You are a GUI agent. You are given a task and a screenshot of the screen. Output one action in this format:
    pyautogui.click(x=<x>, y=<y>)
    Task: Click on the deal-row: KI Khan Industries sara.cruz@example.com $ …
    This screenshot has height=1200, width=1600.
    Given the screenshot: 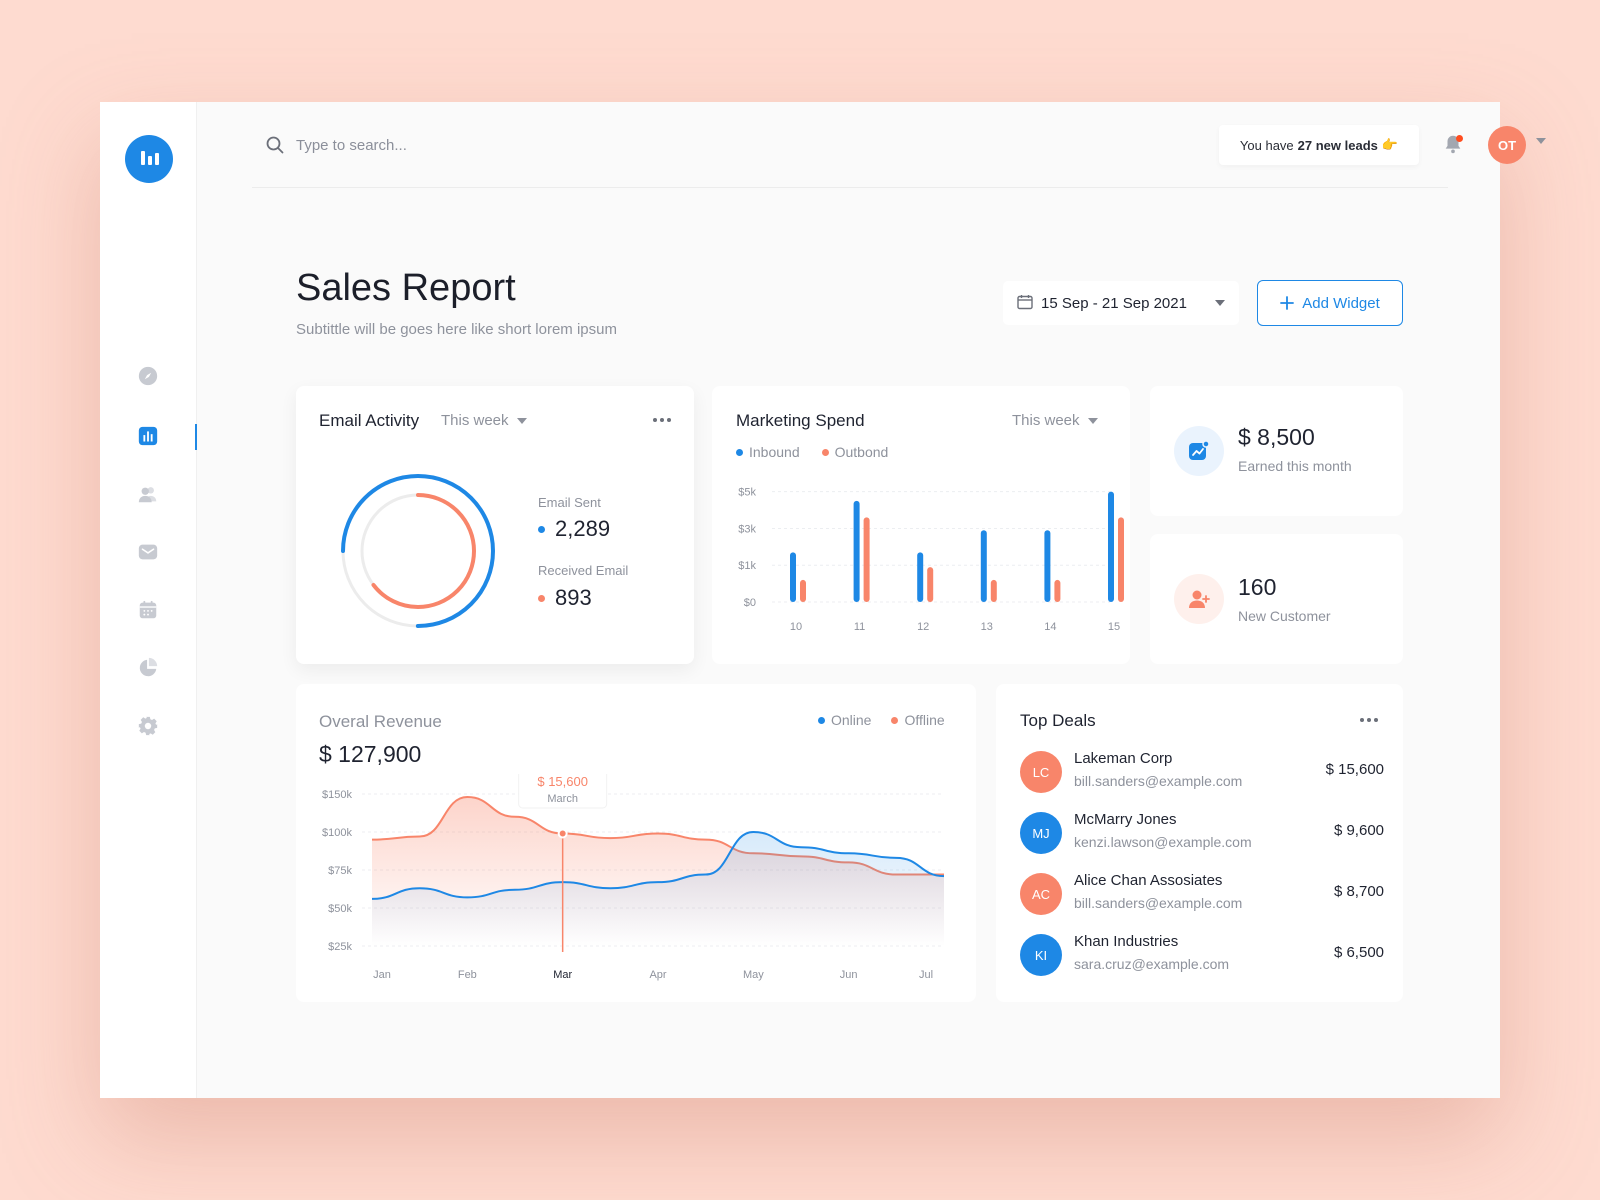 What is the action you would take?
    pyautogui.click(x=1202, y=955)
    